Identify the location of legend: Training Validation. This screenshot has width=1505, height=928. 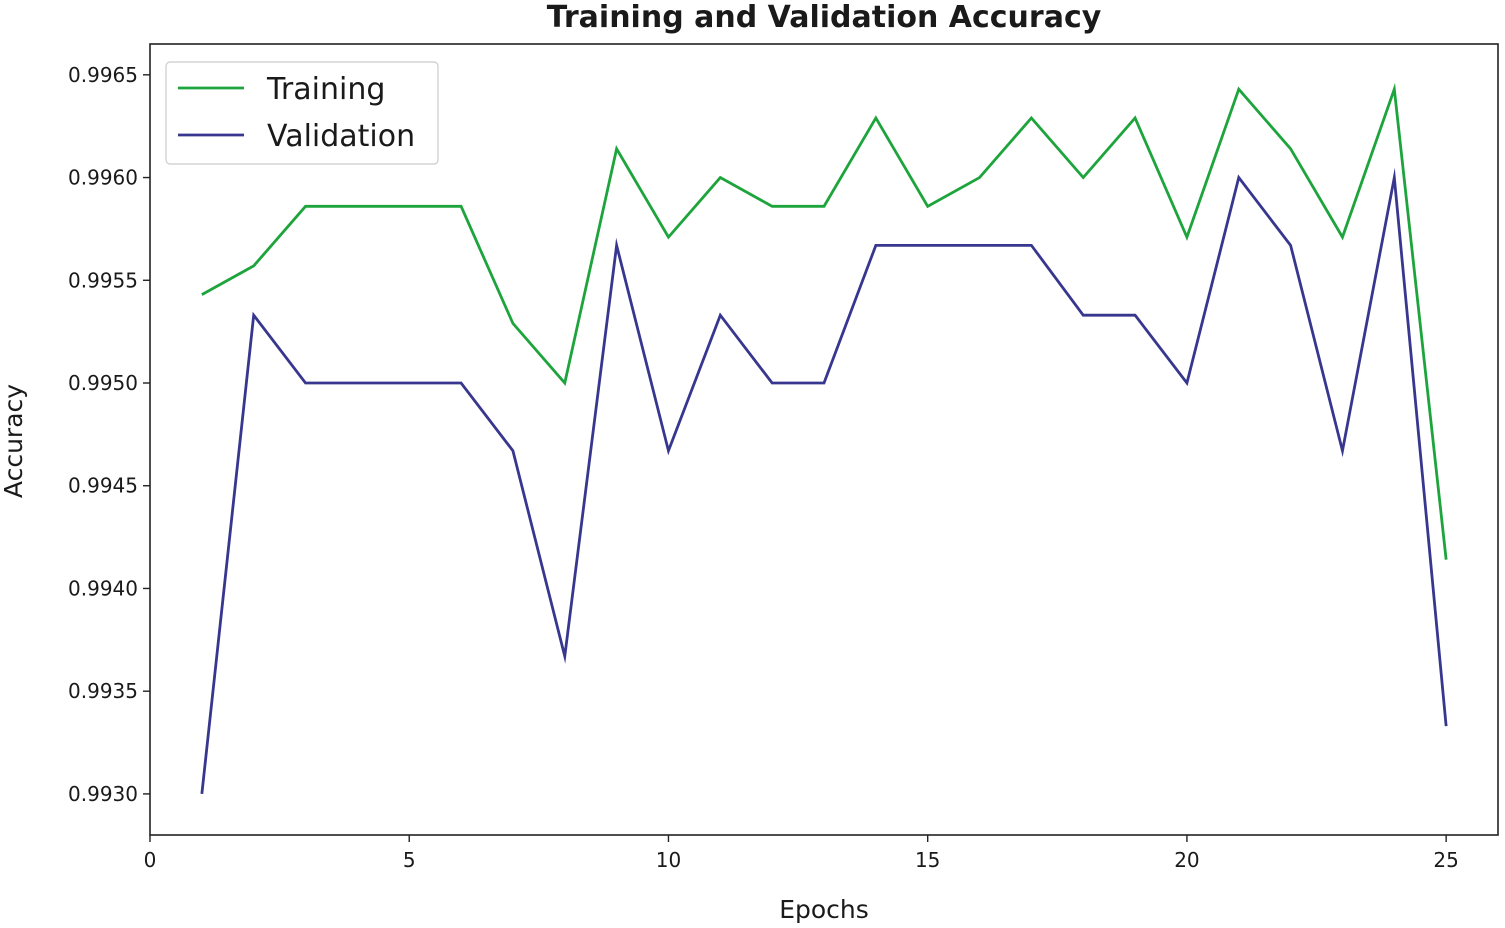
(302, 113).